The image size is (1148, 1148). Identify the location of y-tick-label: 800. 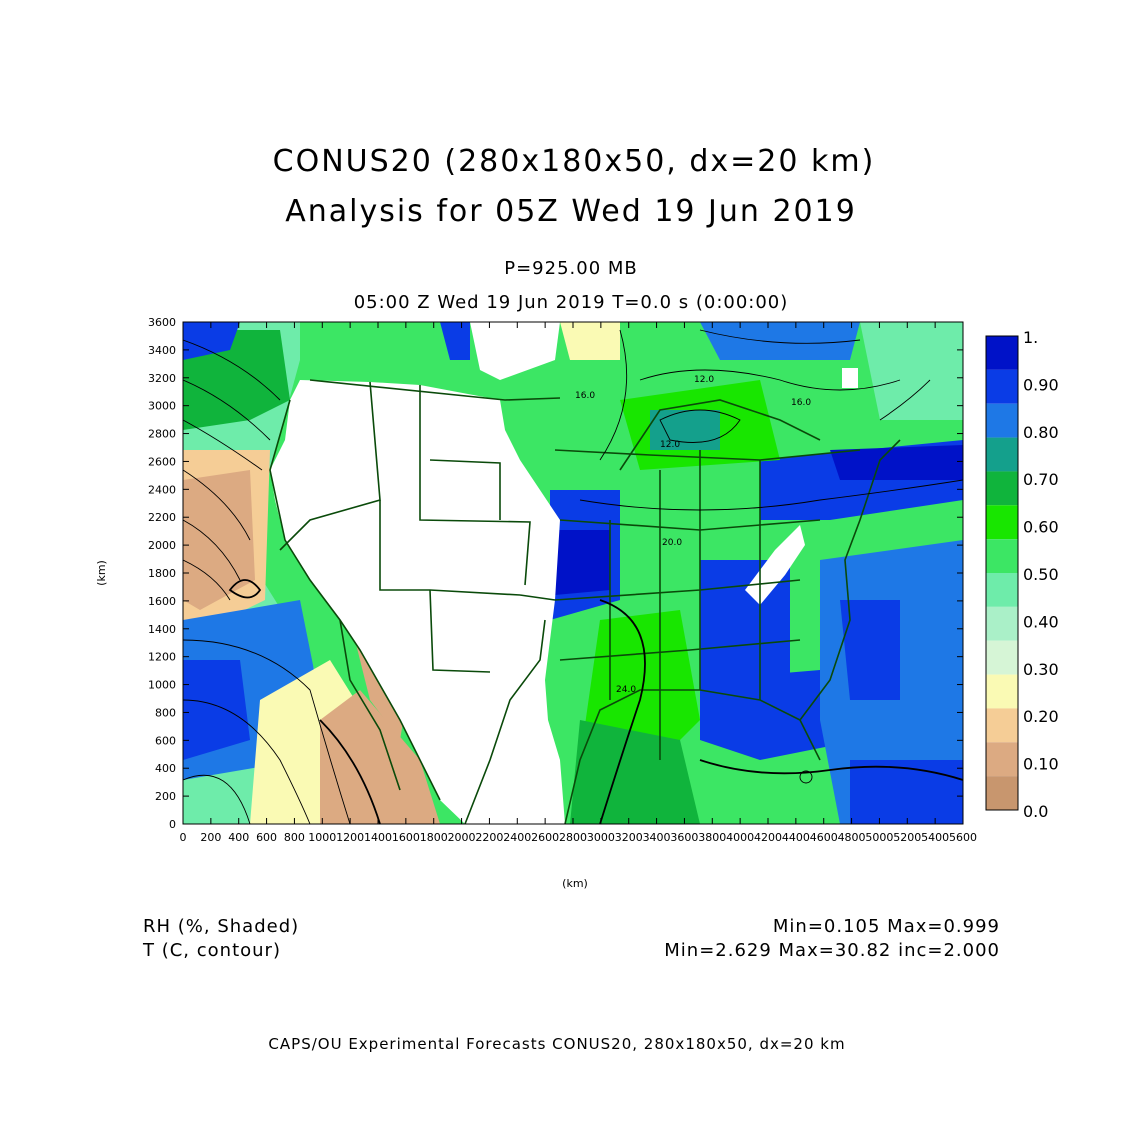
(165, 712).